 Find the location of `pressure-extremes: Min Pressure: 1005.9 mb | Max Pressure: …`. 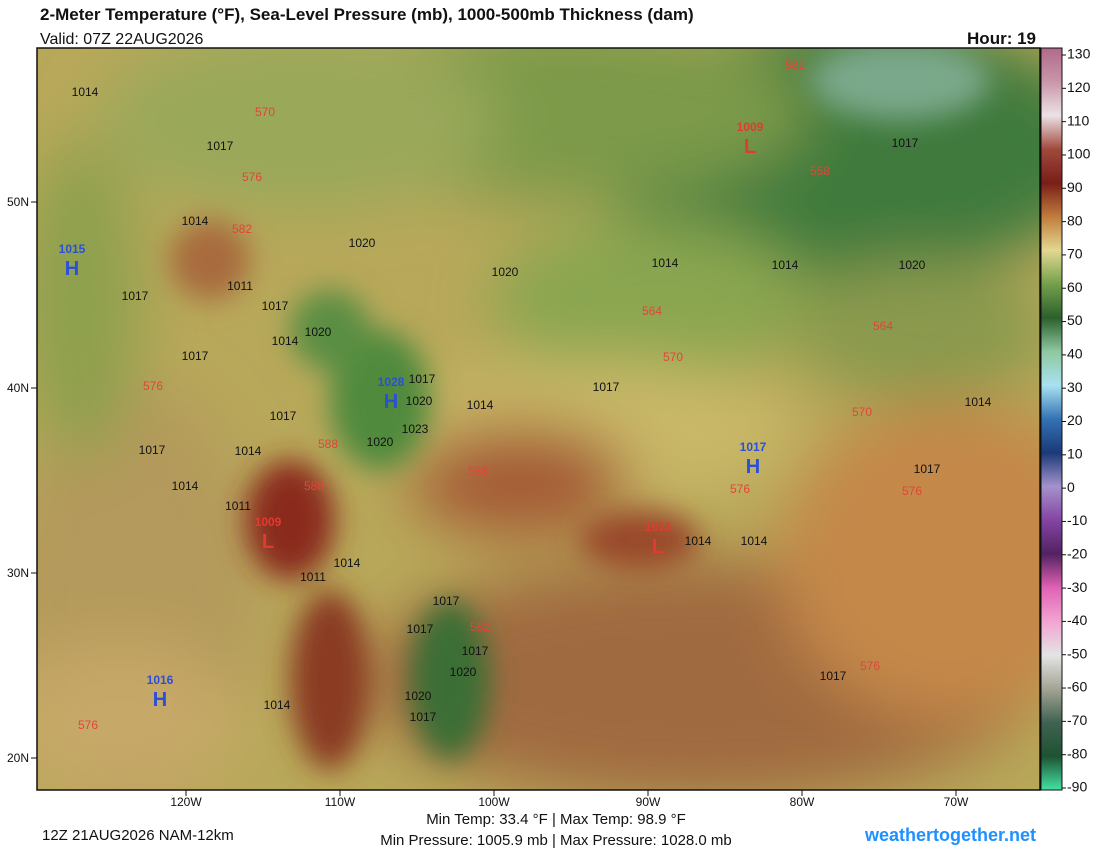

pressure-extremes: Min Pressure: 1005.9 mb | Max Pressure: … is located at coordinates (556, 840).